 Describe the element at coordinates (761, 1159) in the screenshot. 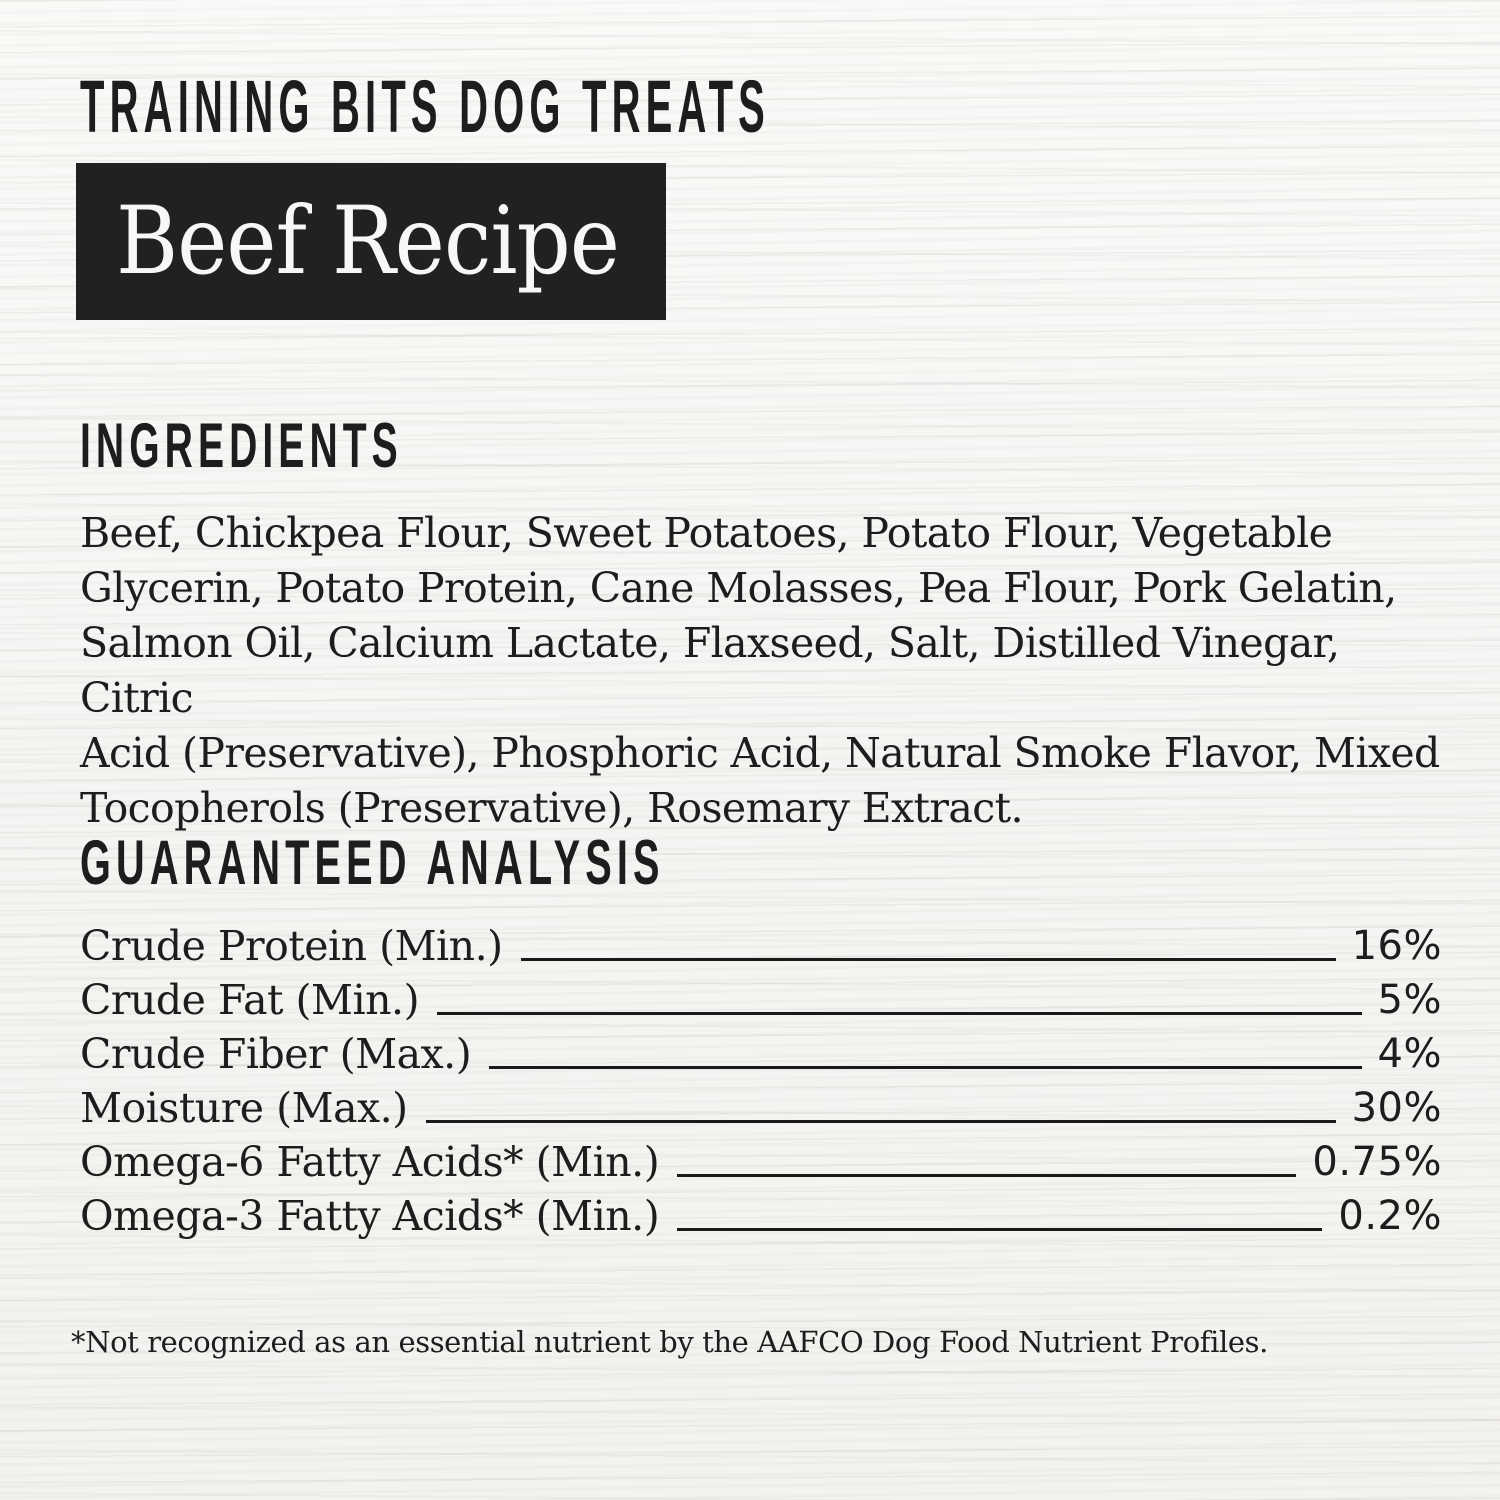

I see `analysis-row: Omega-6 Fatty Acids* (Min.) 0.75%` at that location.